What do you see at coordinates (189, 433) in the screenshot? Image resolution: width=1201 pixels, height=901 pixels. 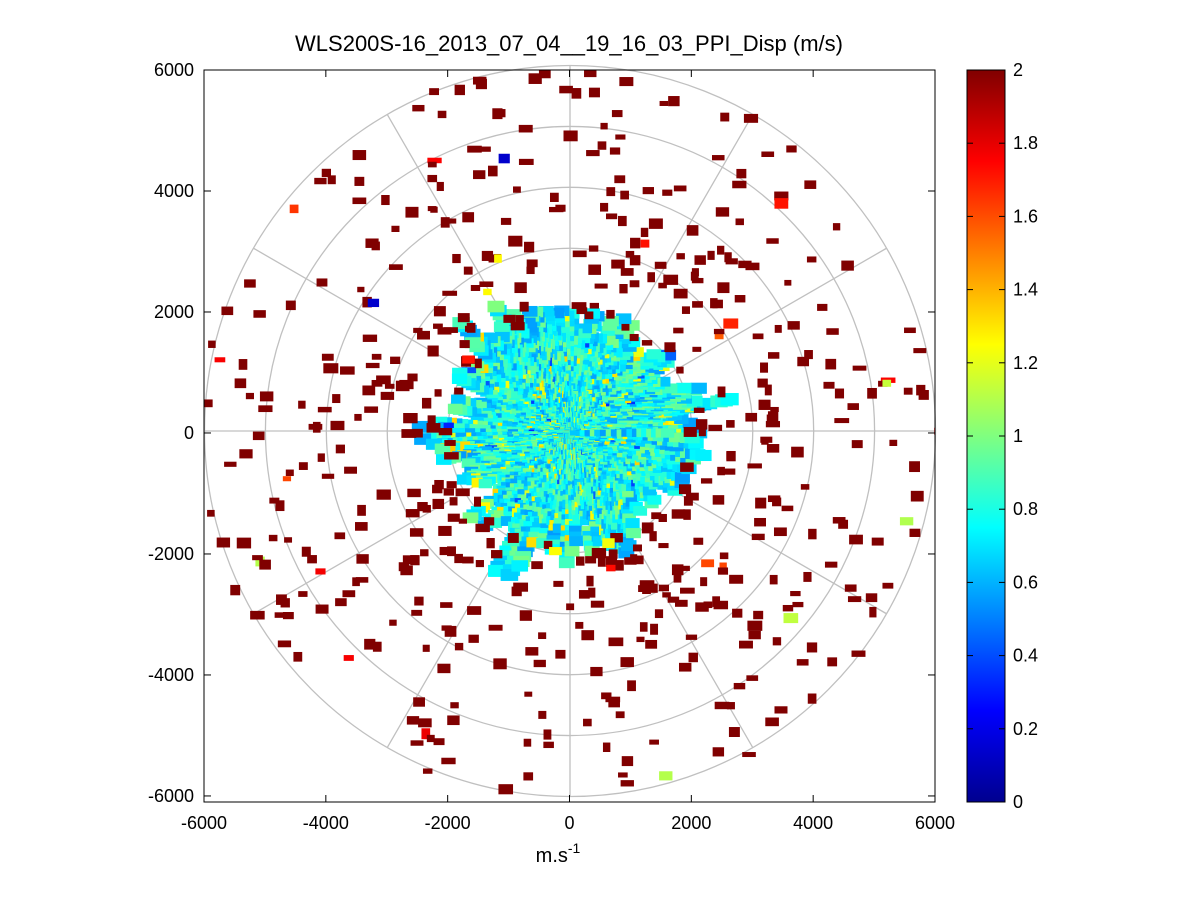 I see `y-tick-label: 0` at bounding box center [189, 433].